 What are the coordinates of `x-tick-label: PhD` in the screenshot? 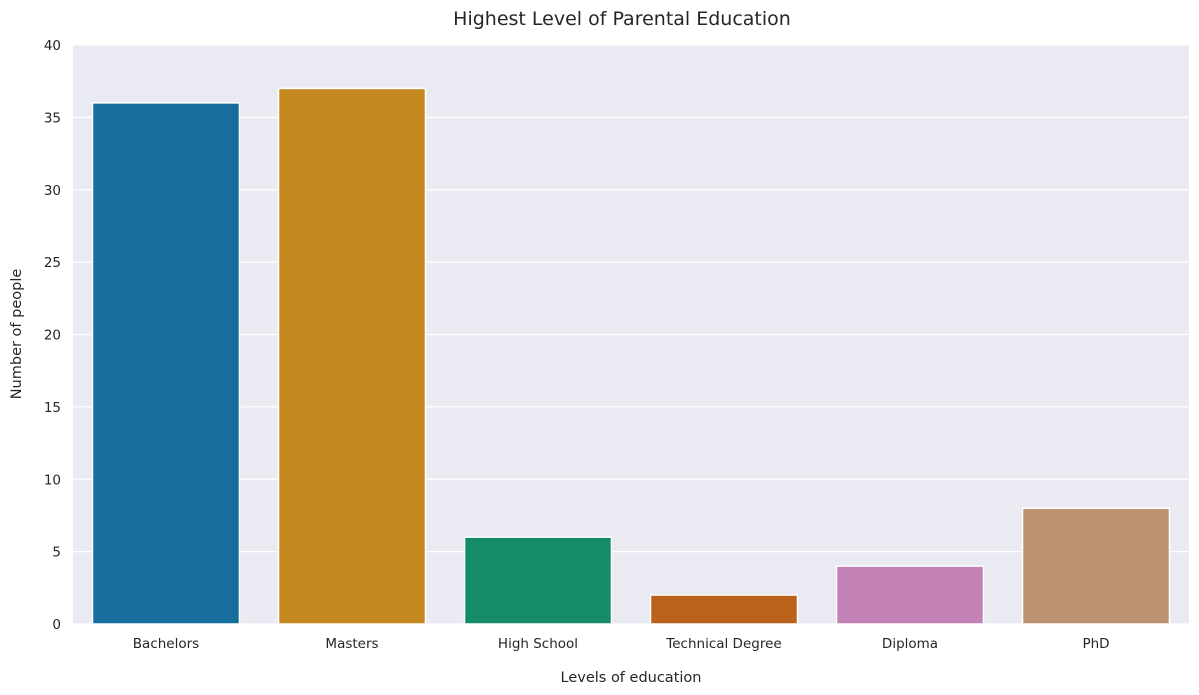 It's located at (1095, 644).